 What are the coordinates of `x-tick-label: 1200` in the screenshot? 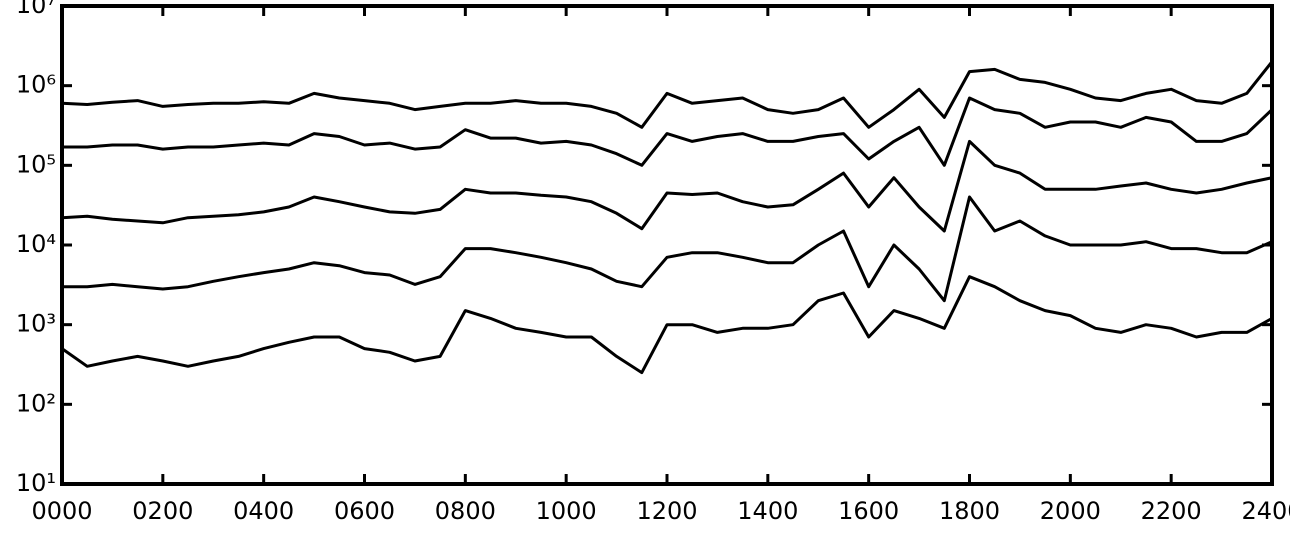 It's located at (666, 511).